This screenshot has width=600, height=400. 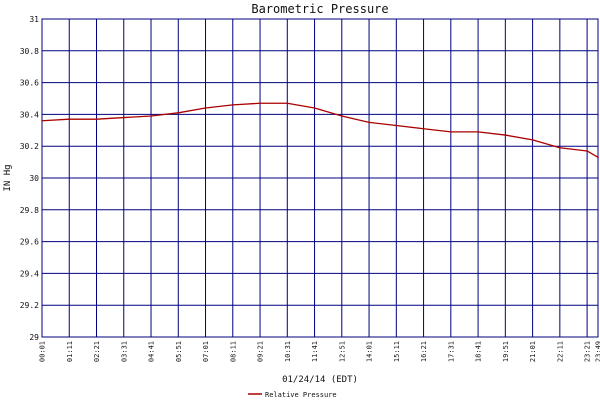 I want to click on y-tick-label: 30.4, so click(x=29, y=114).